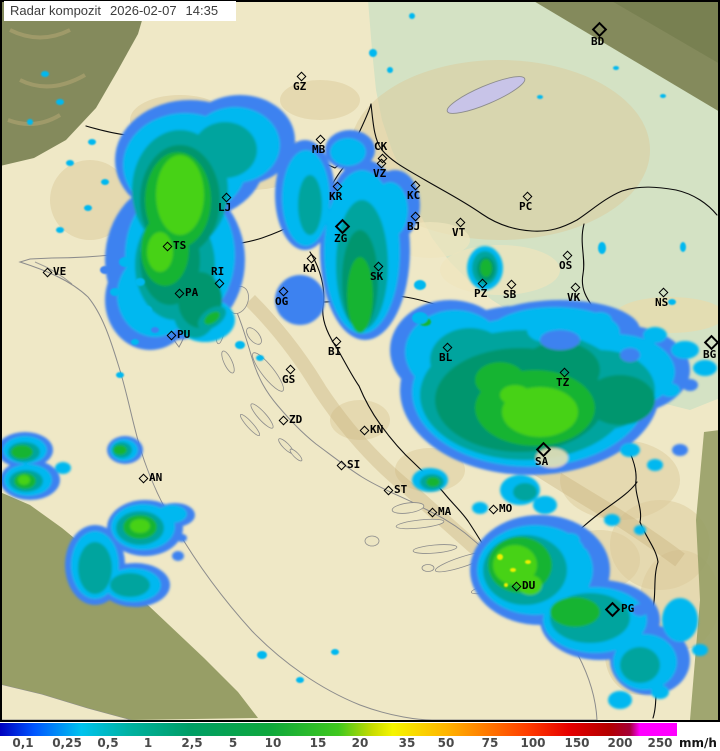 Image resolution: width=720 pixels, height=751 pixels. Describe the element at coordinates (296, 419) in the screenshot. I see `station-label-ZD: ZD` at that location.